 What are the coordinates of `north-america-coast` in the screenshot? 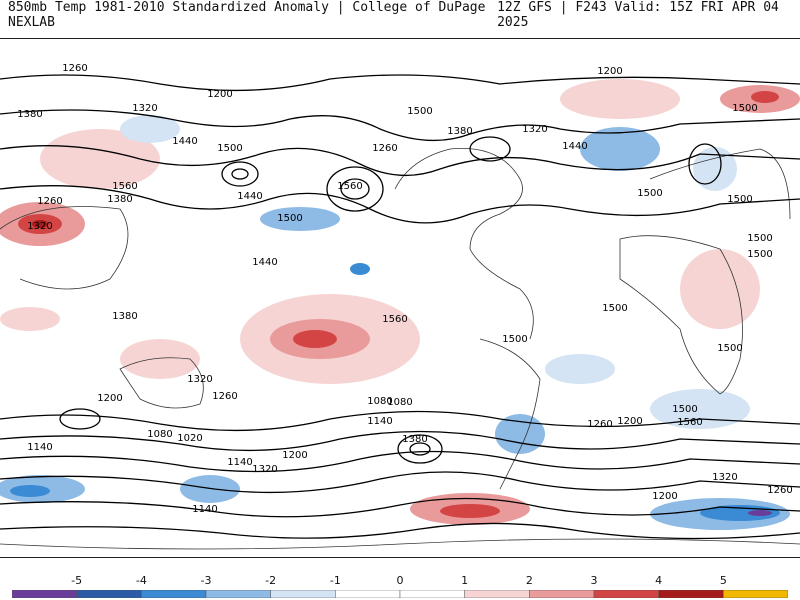 It's located at (464, 244).